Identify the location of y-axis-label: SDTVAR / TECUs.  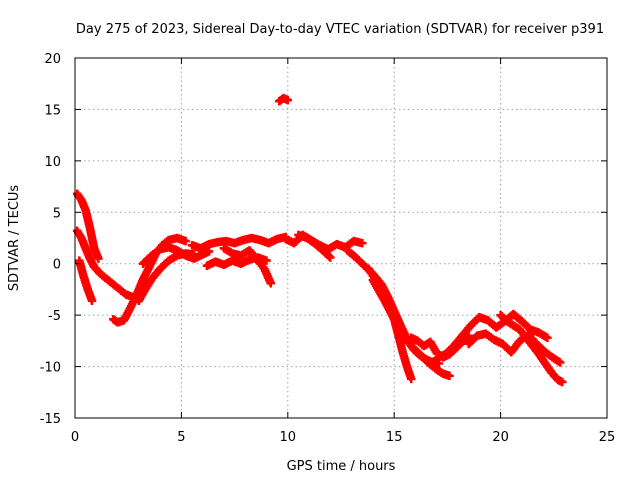
(14, 238).